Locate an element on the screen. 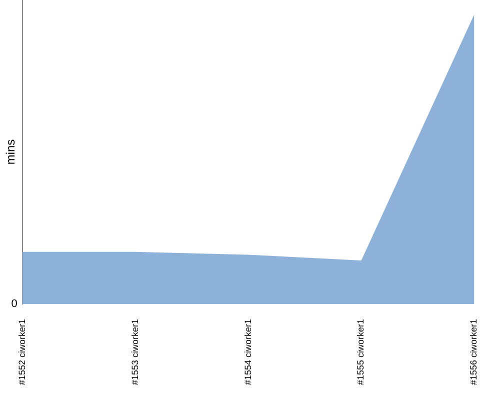  x-tick-label: #1554 ciworker1 is located at coordinates (247, 352).